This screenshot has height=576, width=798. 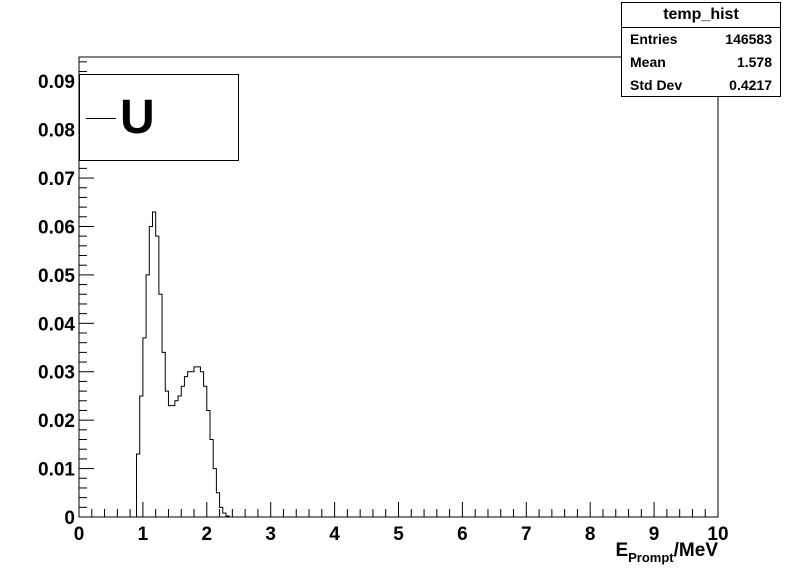 What do you see at coordinates (695, 550) in the screenshot?
I see `x-axis-label-unit: /MeV` at bounding box center [695, 550].